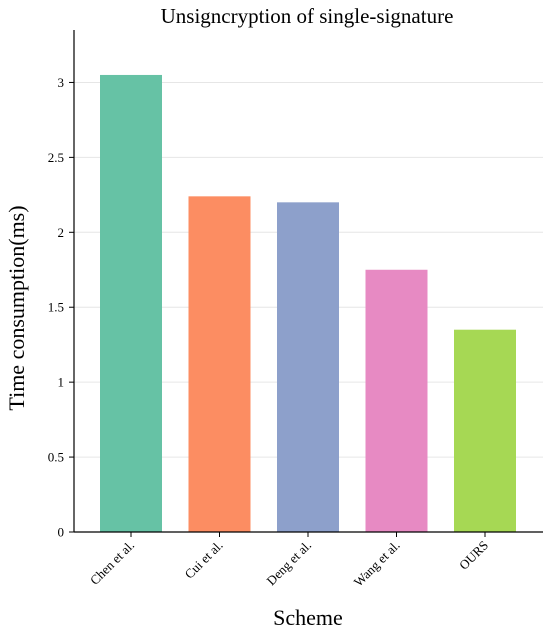  I want to click on y-tick-label: 3, so click(61, 82).